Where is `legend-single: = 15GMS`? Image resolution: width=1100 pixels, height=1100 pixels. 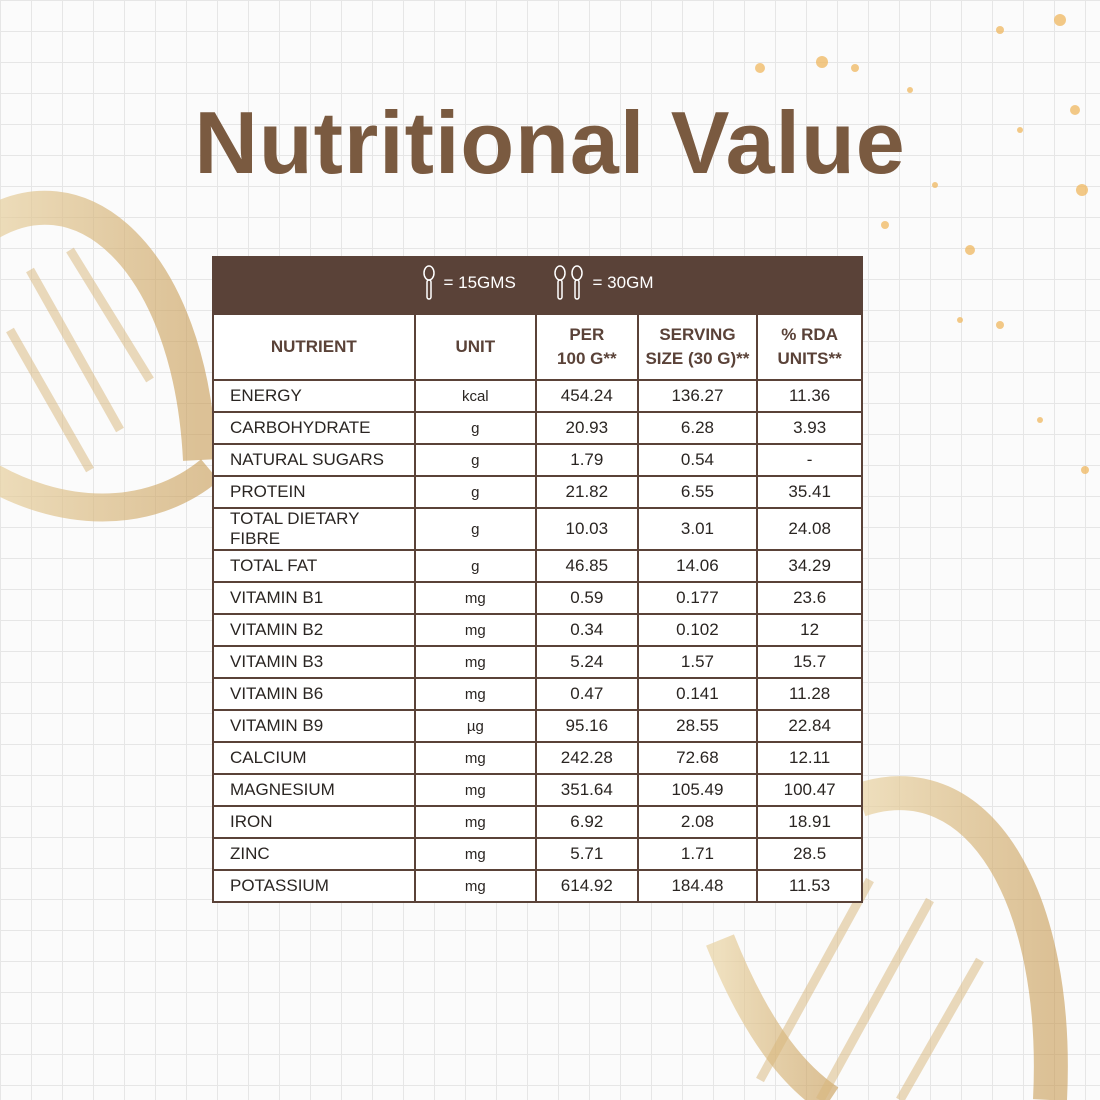 legend-single: = 15GMS is located at coordinates (469, 283).